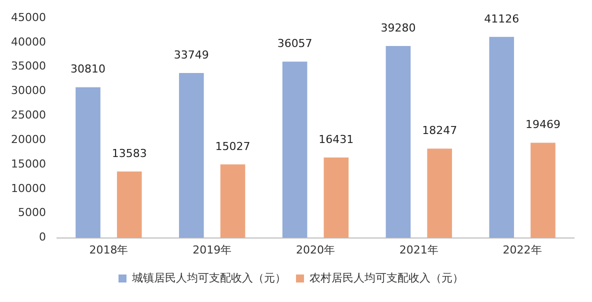 This screenshot has height=302, width=592. I want to click on y-tick-label: 5000, so click(32, 213).